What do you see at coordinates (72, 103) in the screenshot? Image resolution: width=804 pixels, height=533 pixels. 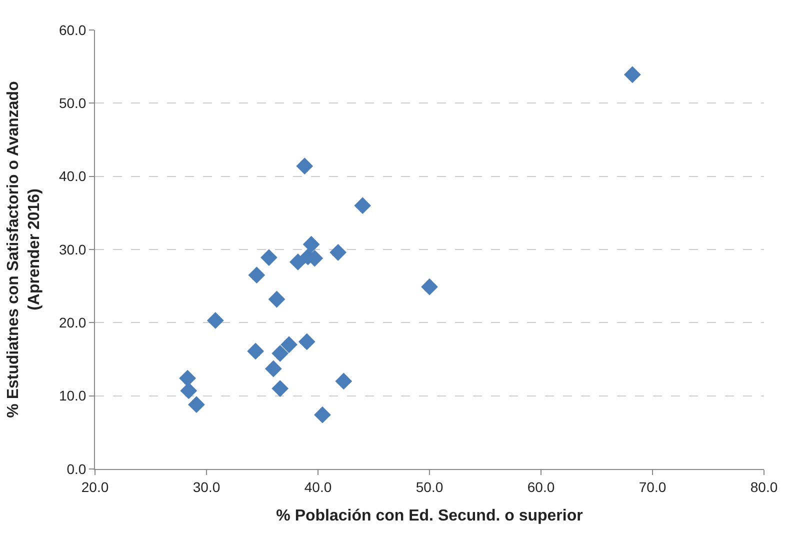 I see `y-tick-label: 50.0` at bounding box center [72, 103].